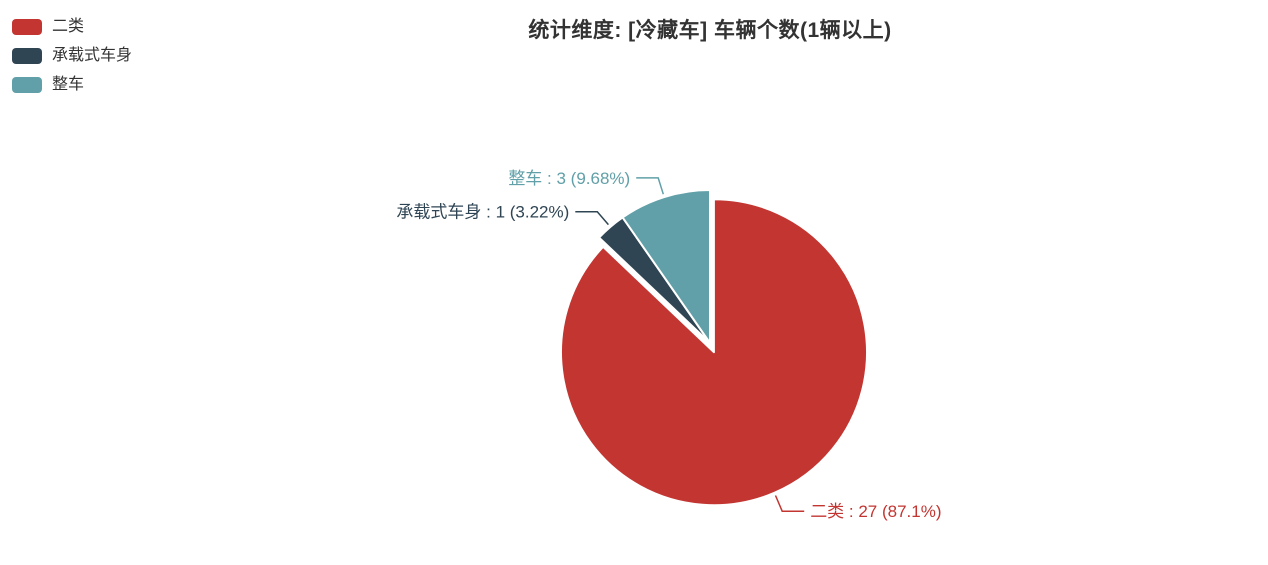 The image size is (1268, 565). What do you see at coordinates (68, 26) in the screenshot?
I see `legend-label: 二类` at bounding box center [68, 26].